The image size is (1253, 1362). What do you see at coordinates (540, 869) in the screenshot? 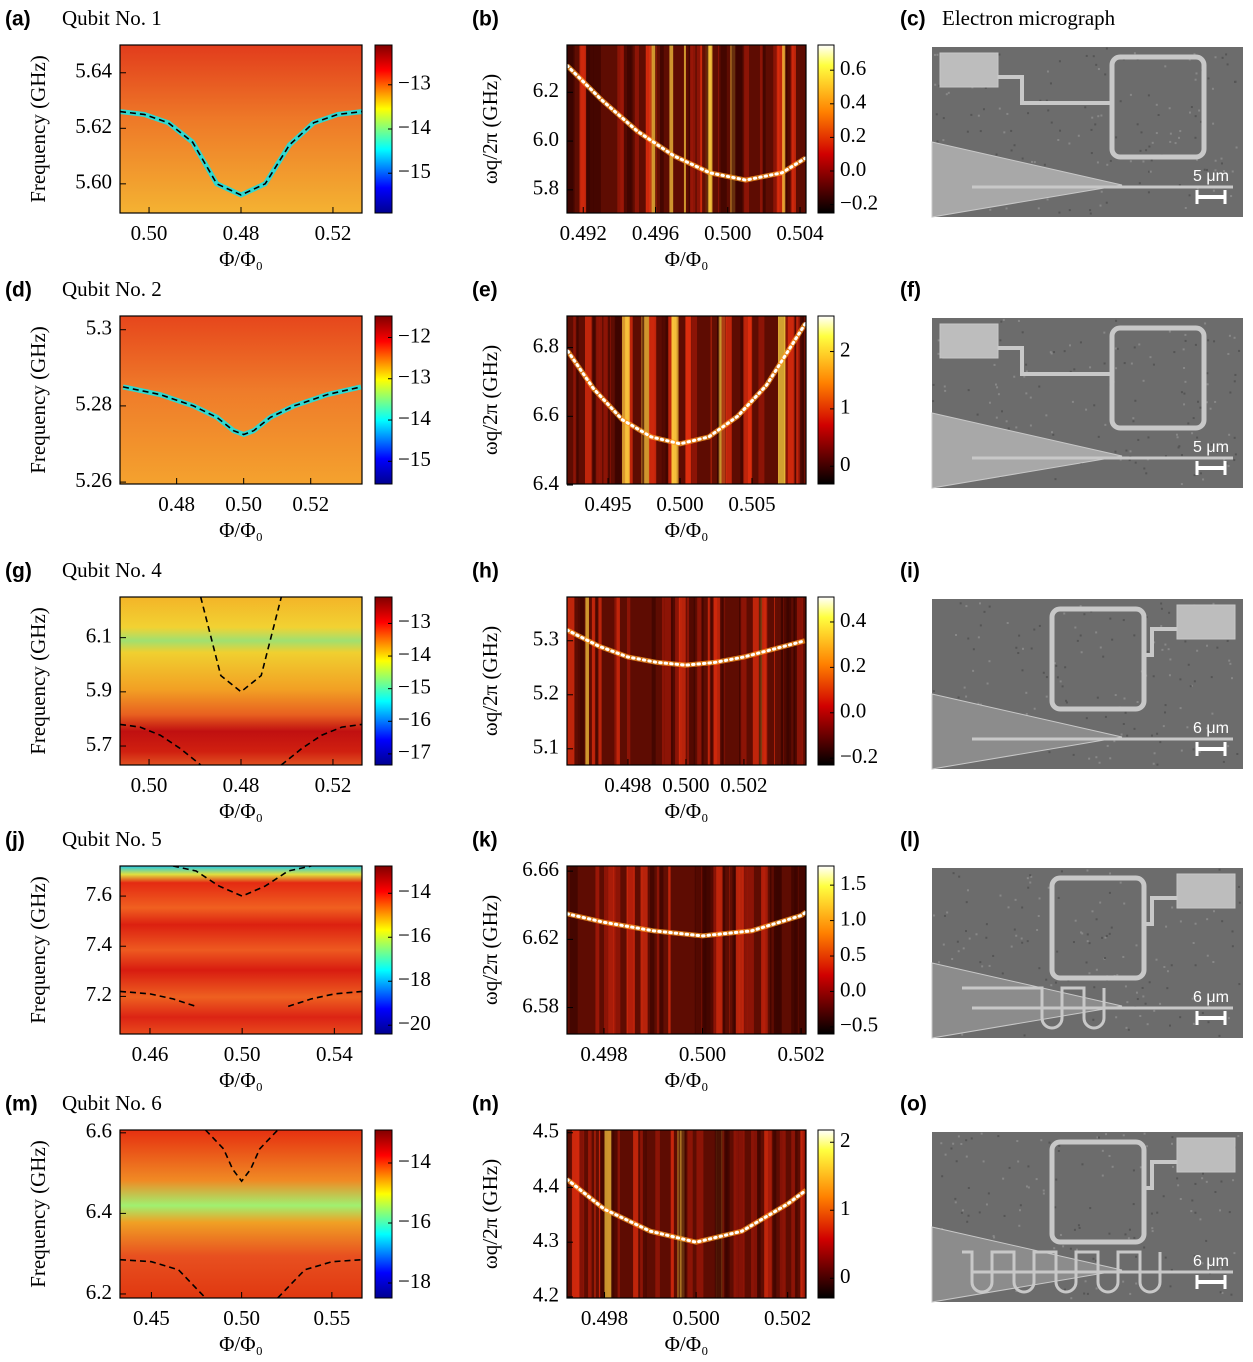
I see `y-tick-label: 6.66` at bounding box center [540, 869].